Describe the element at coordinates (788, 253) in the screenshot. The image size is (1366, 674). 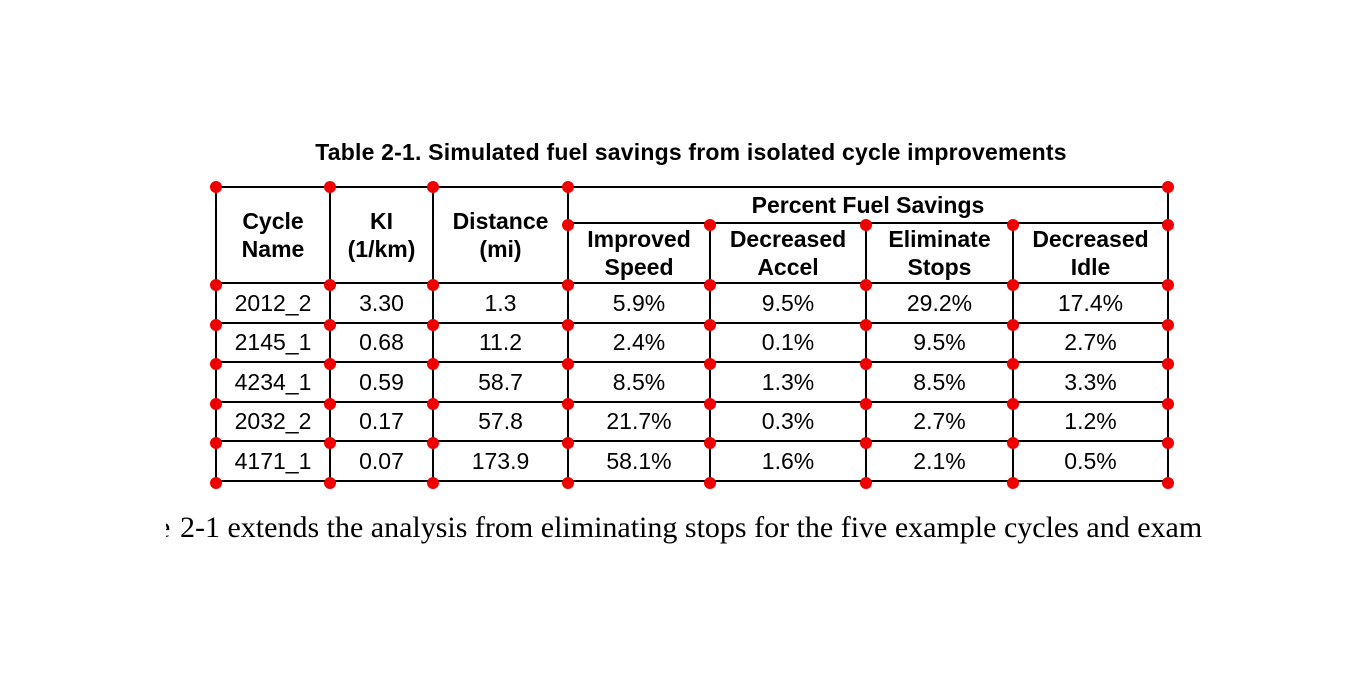
I see `col-header-decreased-accel: Decreased Accel` at that location.